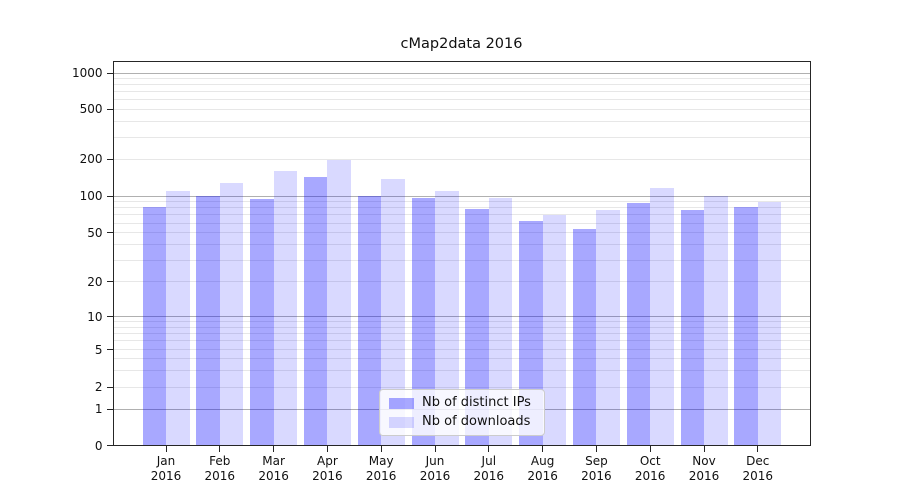  What do you see at coordinates (98, 409) in the screenshot?
I see `y-axis-tick-label: 1` at bounding box center [98, 409].